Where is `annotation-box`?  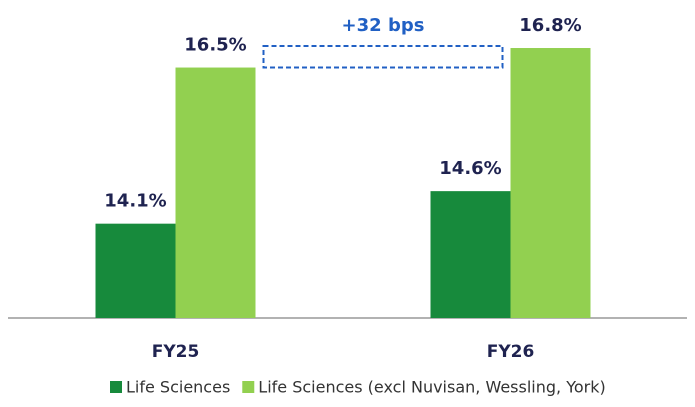
annotation-box is located at coordinates (383, 57).